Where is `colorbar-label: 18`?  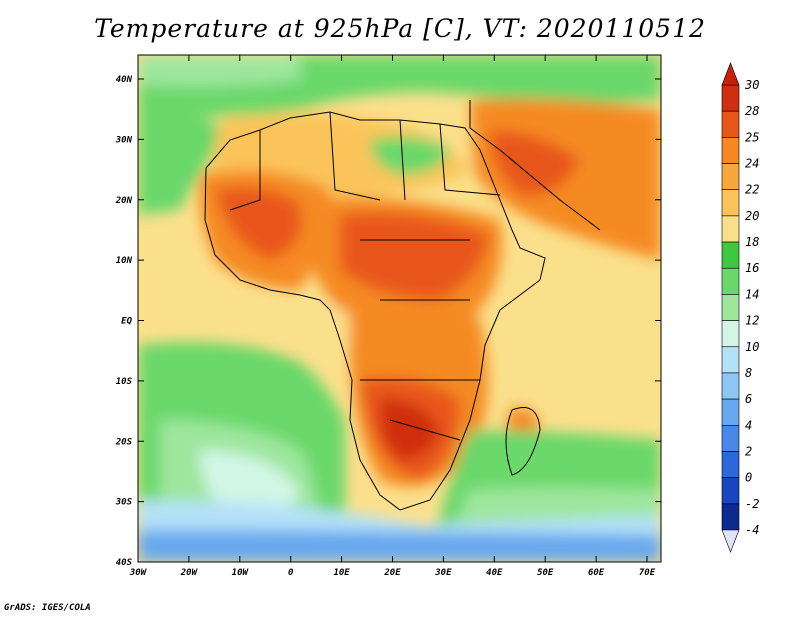
colorbar-label: 18 is located at coordinates (752, 242).